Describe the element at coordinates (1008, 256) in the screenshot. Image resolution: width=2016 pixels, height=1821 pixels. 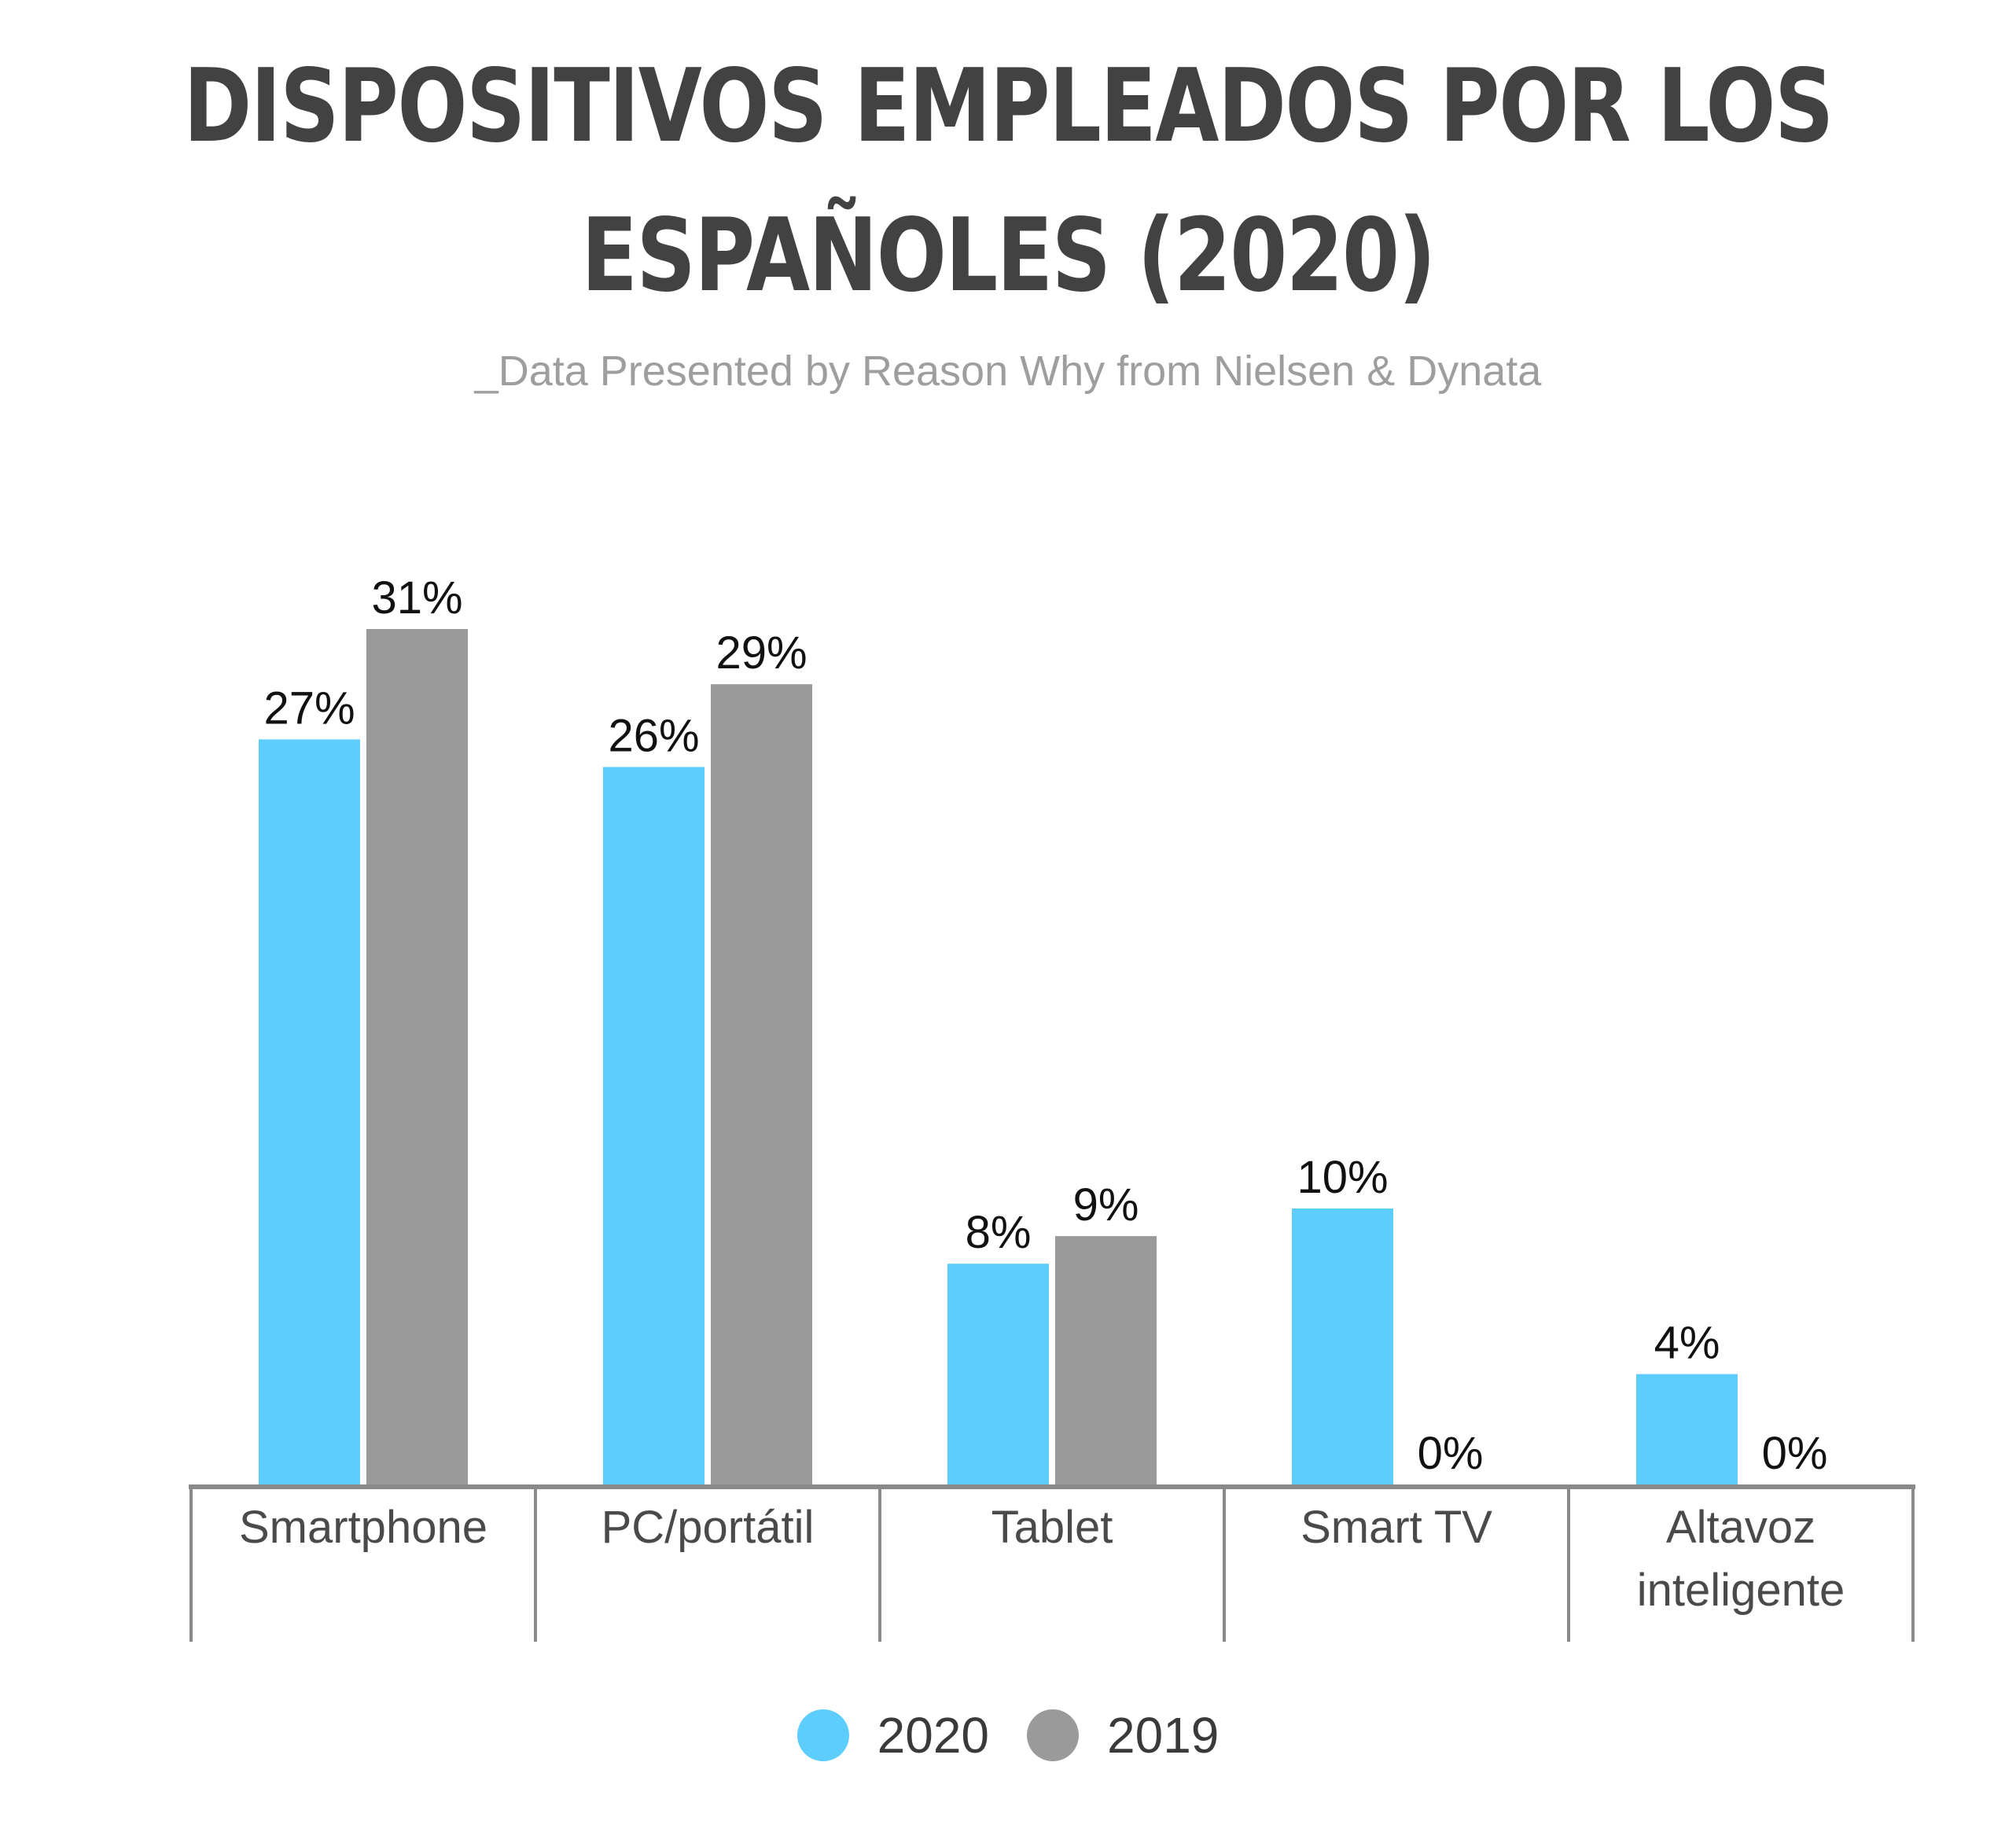
I see `chart-title-line-2: ESPAÑOLES (2020)` at that location.